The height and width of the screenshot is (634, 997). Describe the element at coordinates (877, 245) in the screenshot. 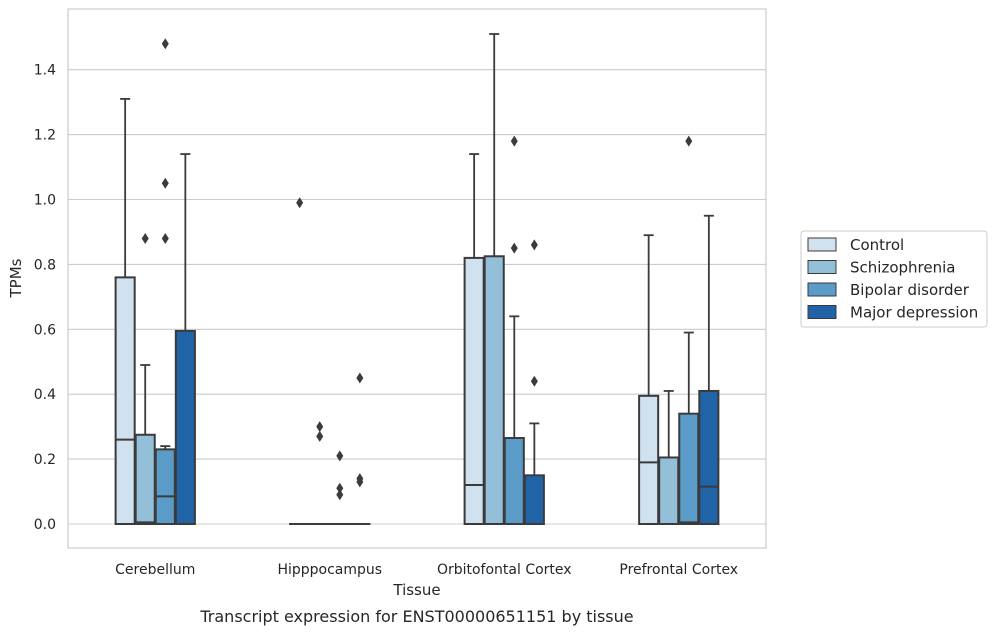

I see `legend-label: Control` at that location.